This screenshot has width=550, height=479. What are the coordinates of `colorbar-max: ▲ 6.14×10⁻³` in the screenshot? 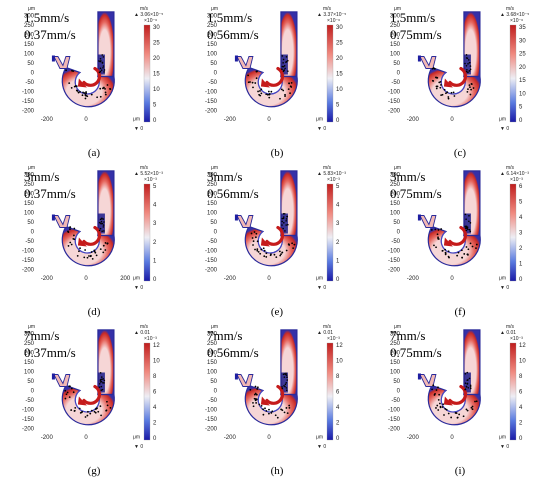 It's located at (514, 174).